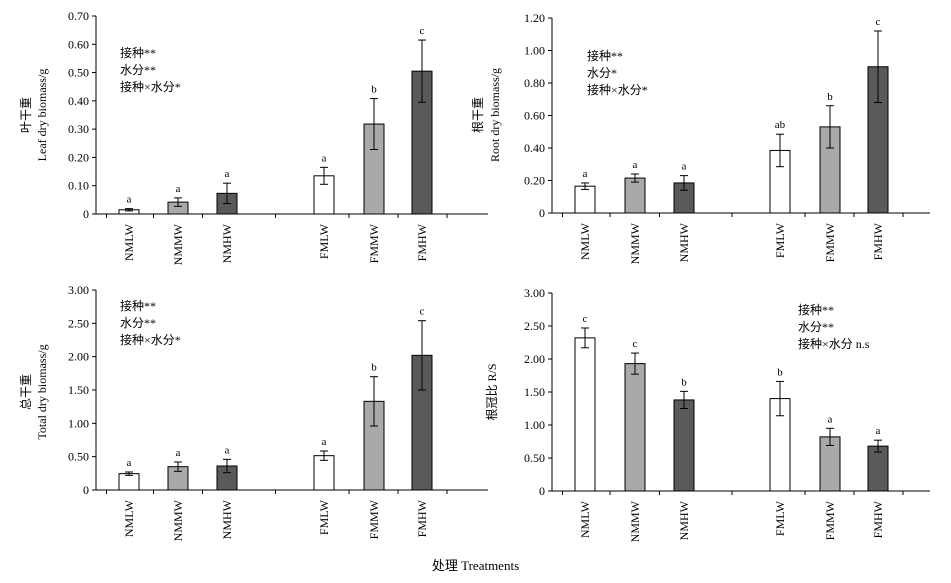 Image resolution: width=951 pixels, height=583 pixels. What do you see at coordinates (602, 73) in the screenshot?
I see `significance-annotation: 水分*` at bounding box center [602, 73].